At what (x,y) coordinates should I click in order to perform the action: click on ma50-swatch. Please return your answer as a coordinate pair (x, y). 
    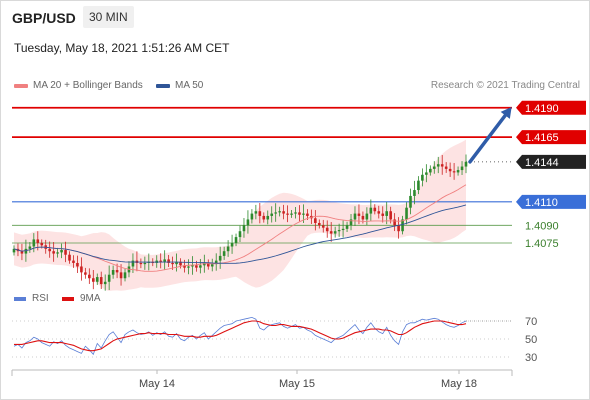
    Looking at the image, I should click on (163, 85).